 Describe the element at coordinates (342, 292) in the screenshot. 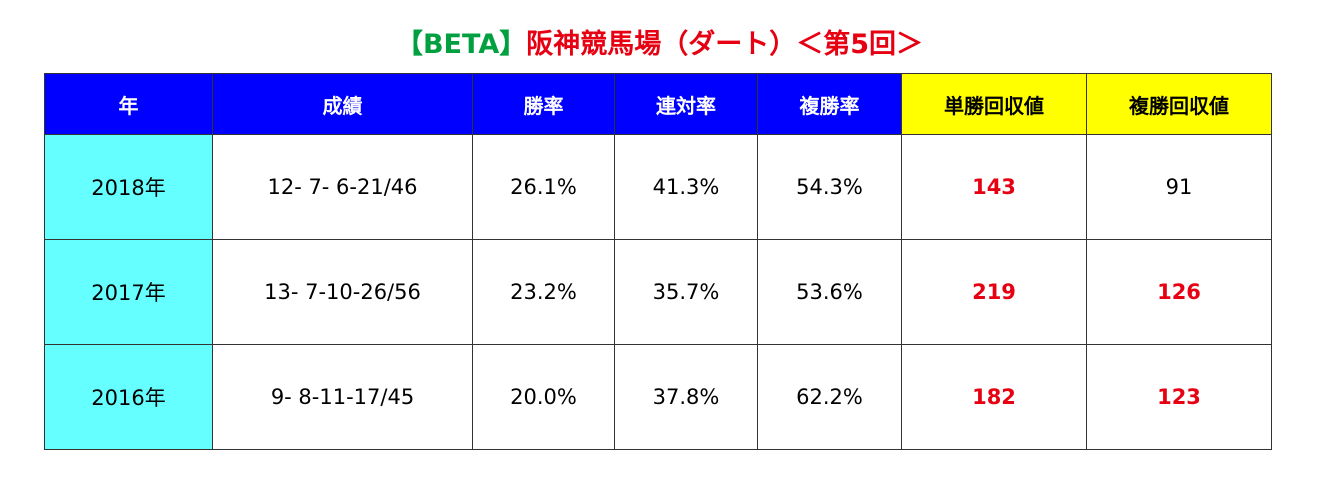

I see `data-cell: 13- 7-10-26/56` at that location.